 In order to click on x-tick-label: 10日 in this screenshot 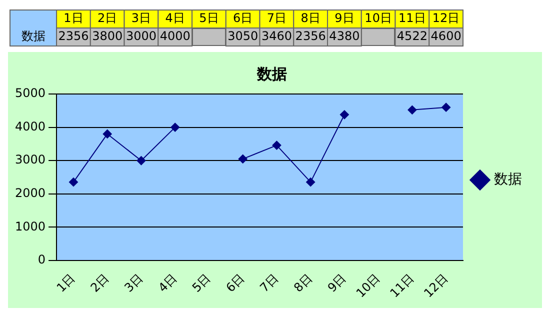, I will do `click(368, 285)`.